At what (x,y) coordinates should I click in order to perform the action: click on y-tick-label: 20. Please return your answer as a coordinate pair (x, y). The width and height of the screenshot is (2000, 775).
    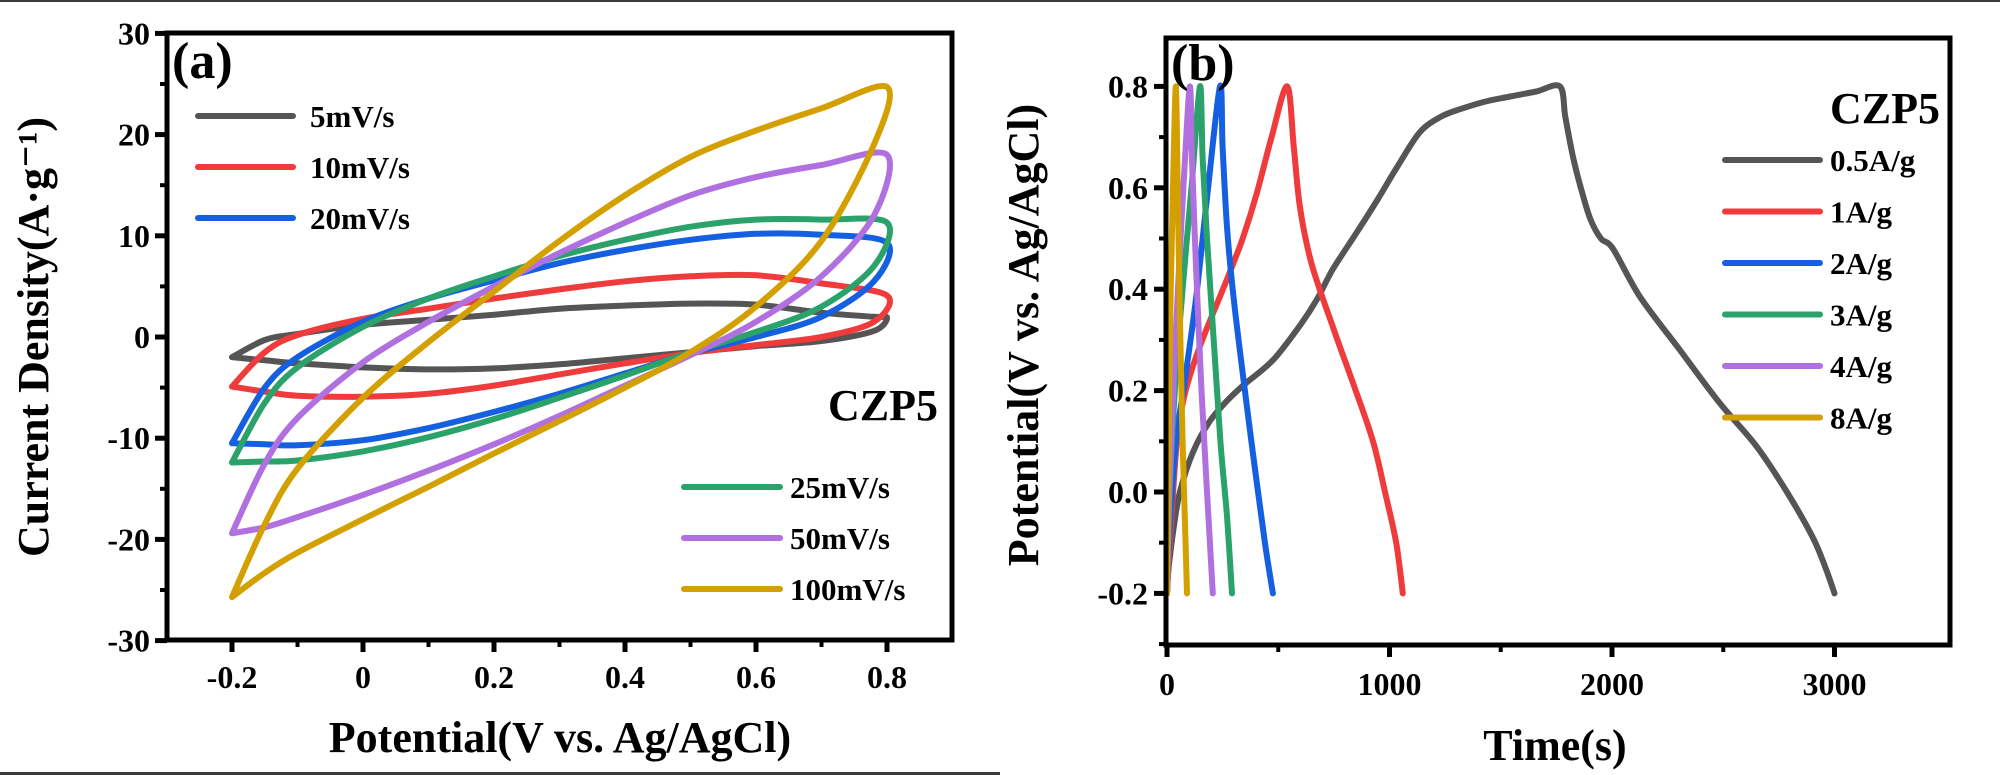
    Looking at the image, I should click on (134, 135).